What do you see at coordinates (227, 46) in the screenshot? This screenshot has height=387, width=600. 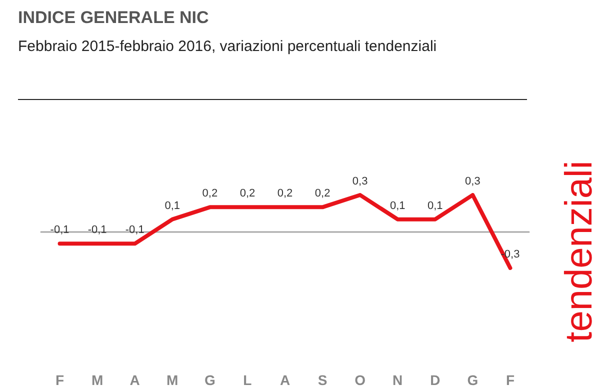 I see `chart-subtitle: Febbraio 2015-febbraio 2016, variazioni percentuali tendenziali` at bounding box center [227, 46].